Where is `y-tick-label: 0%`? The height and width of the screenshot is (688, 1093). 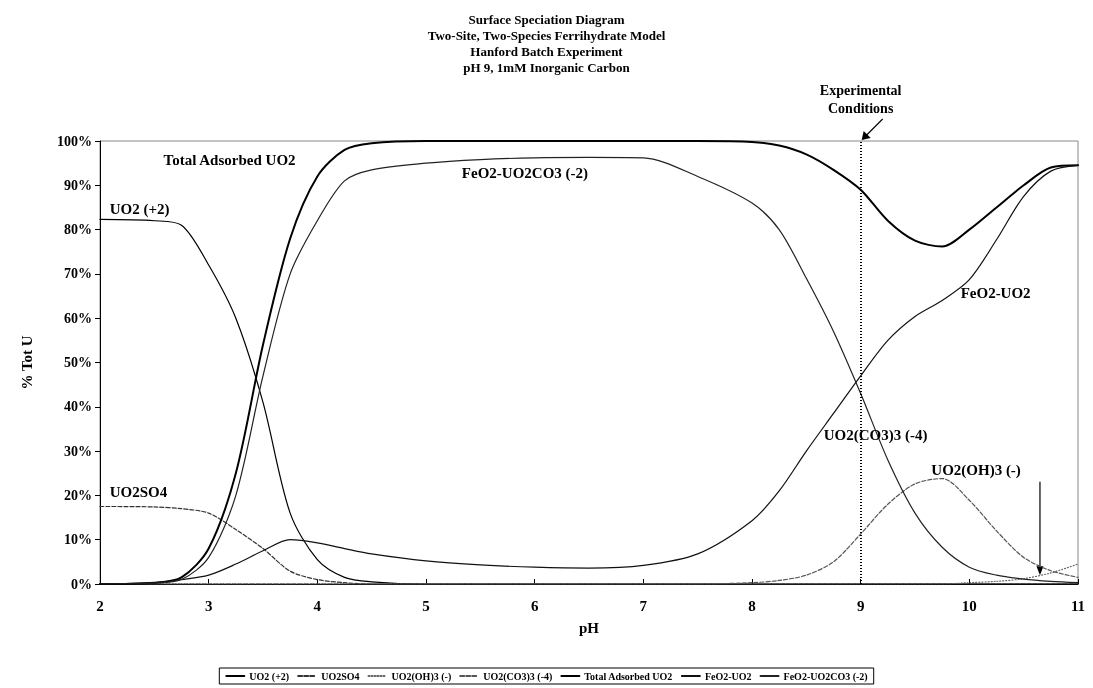
y-tick-label: 0% is located at coordinates (81, 584).